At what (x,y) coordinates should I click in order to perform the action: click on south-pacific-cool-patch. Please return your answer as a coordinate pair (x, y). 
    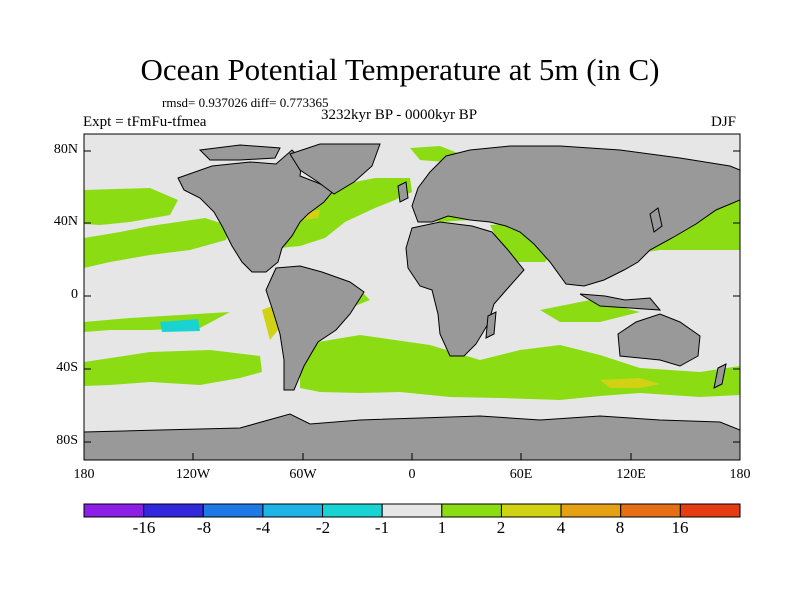
    Looking at the image, I should click on (180, 325).